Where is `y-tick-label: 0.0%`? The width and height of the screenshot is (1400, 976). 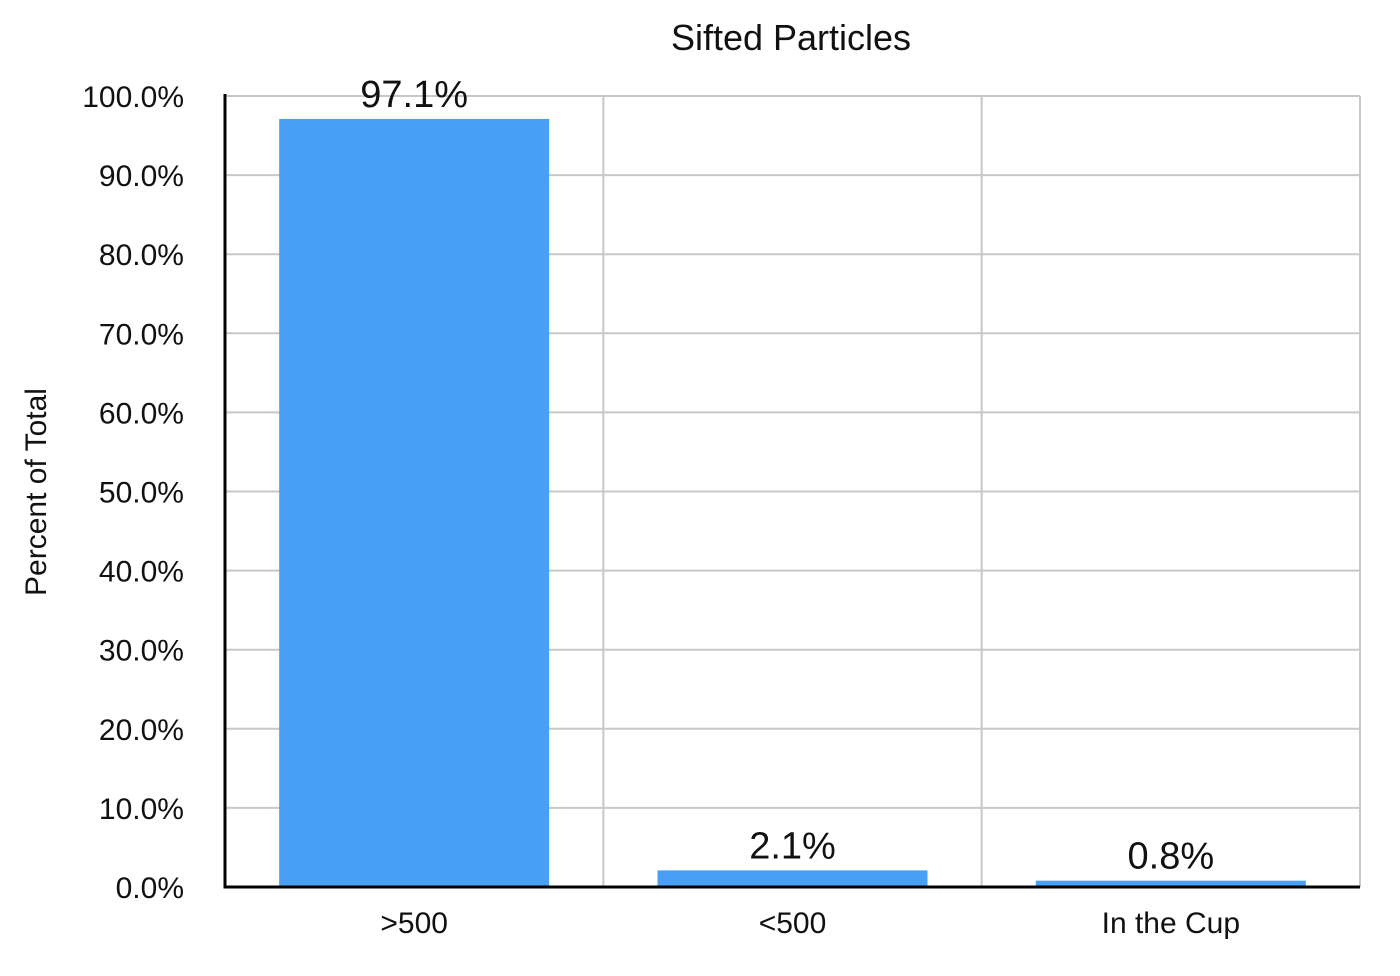 y-tick-label: 0.0% is located at coordinates (150, 888).